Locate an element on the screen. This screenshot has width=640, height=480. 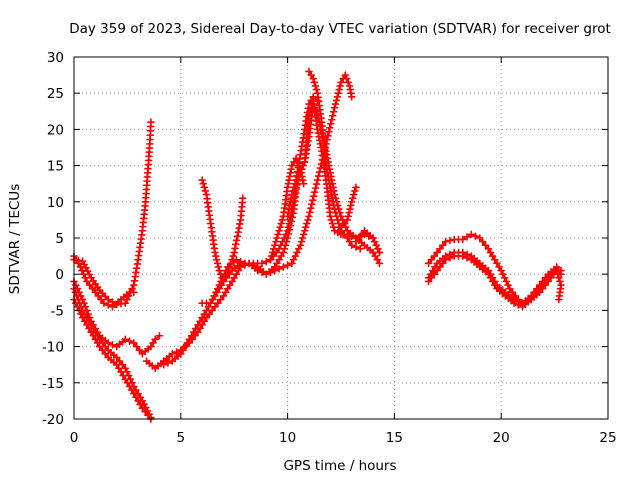
y-axis-label: SDTVAR / TECUs is located at coordinates (15, 239).